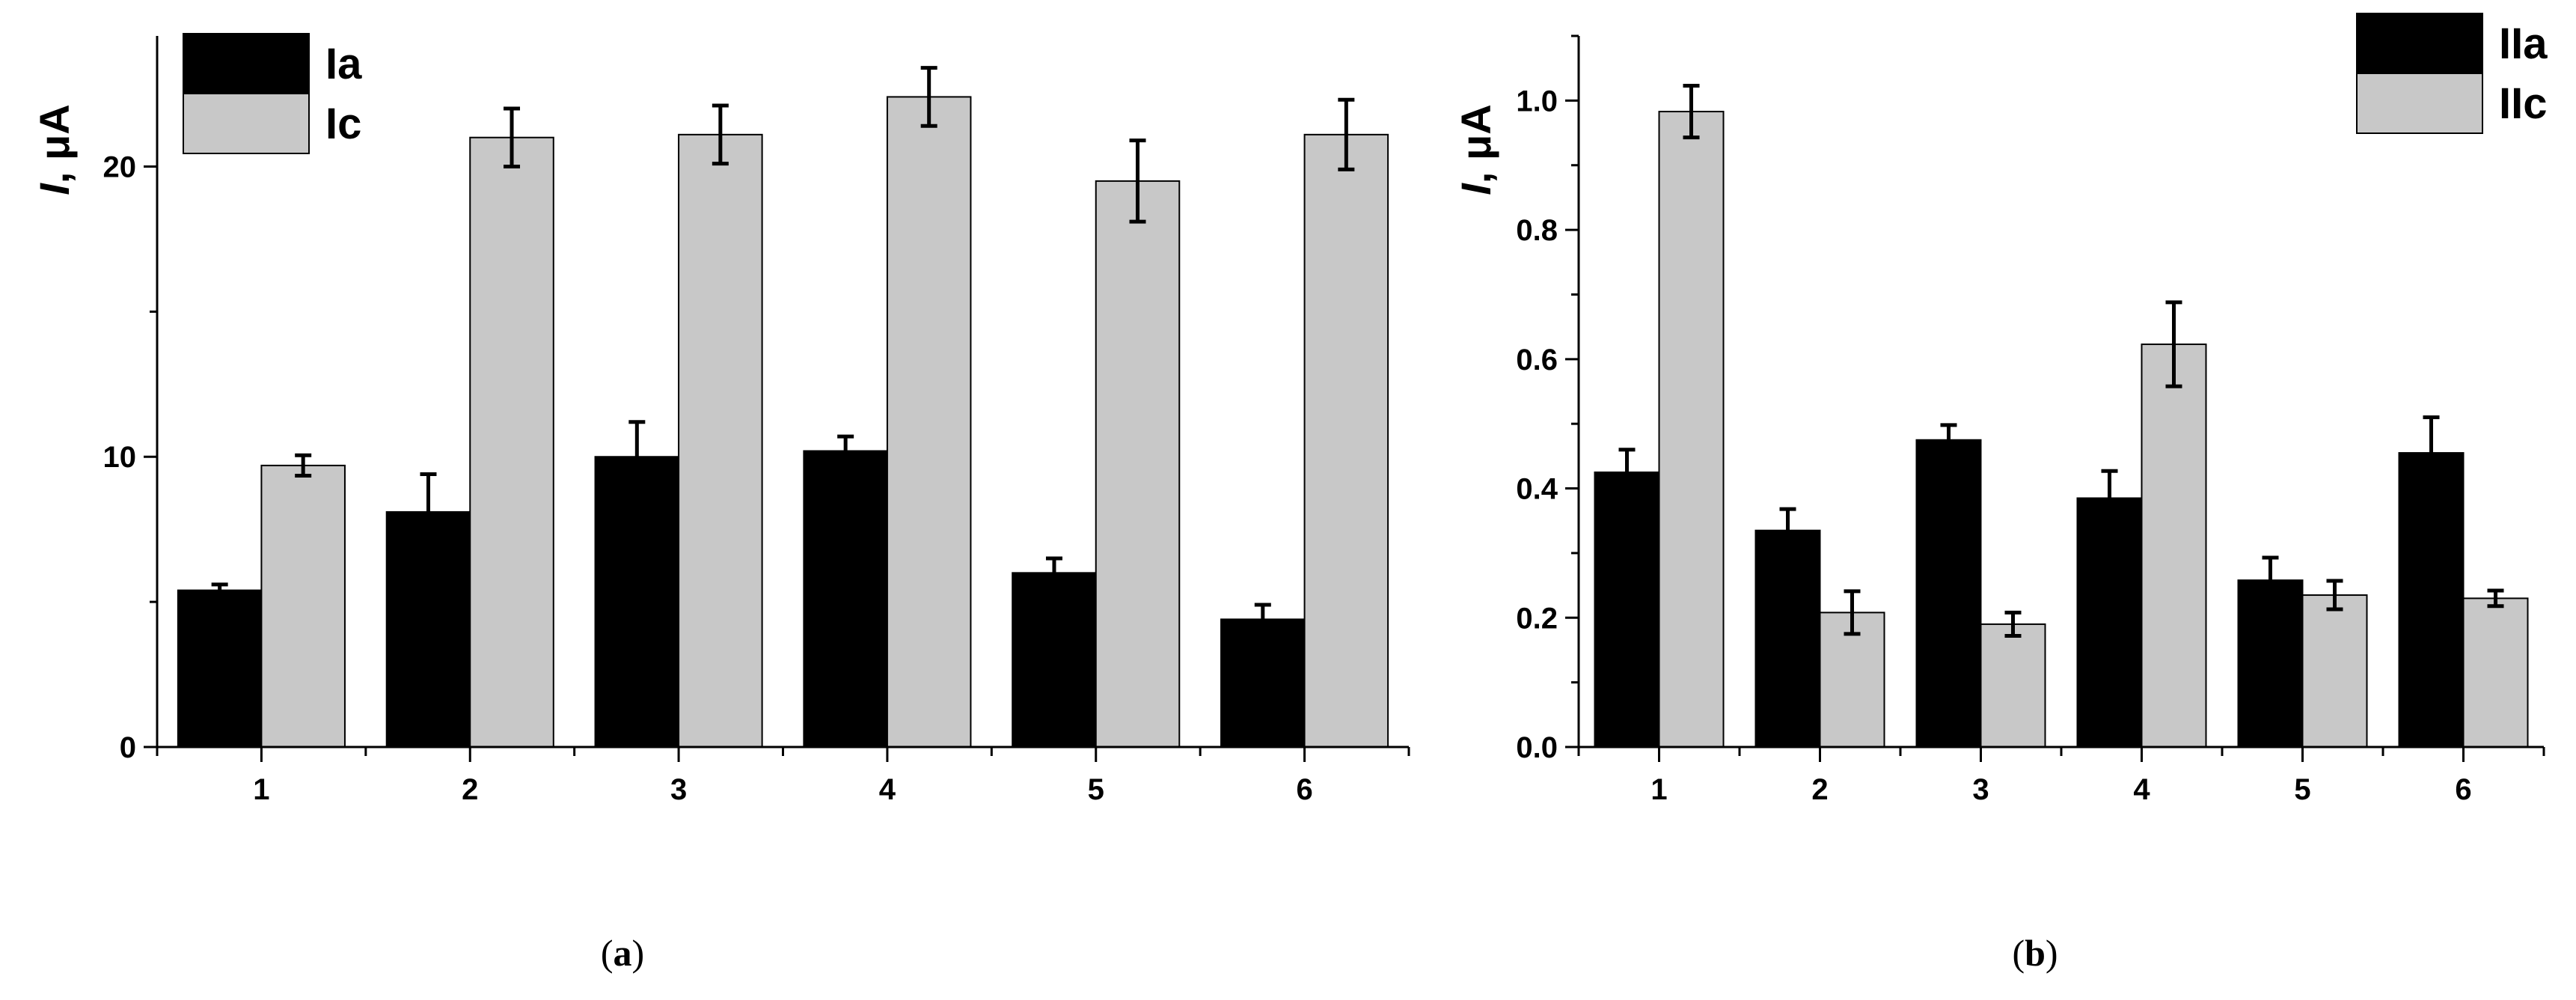 This screenshot has width=2576, height=1000. What do you see at coordinates (247, 63) in the screenshot?
I see `legend-swatch-Ia` at bounding box center [247, 63].